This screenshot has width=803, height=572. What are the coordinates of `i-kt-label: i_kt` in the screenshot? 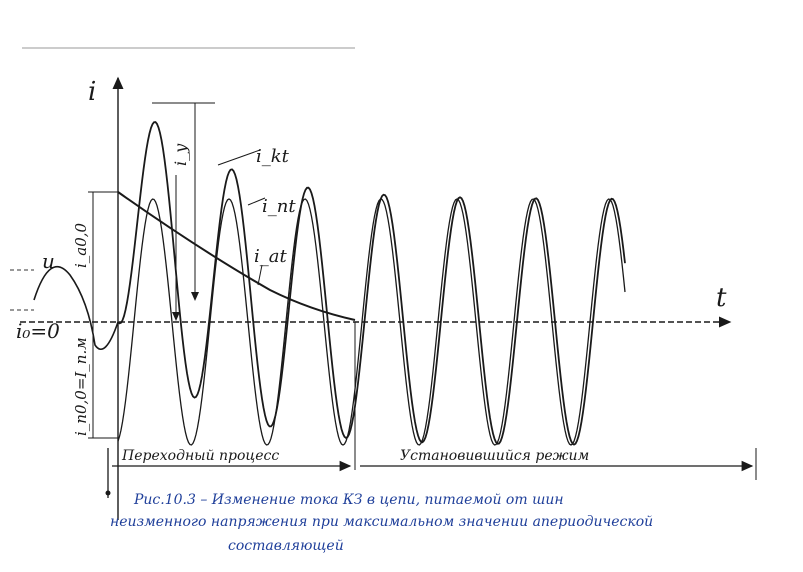 It's located at (273, 156).